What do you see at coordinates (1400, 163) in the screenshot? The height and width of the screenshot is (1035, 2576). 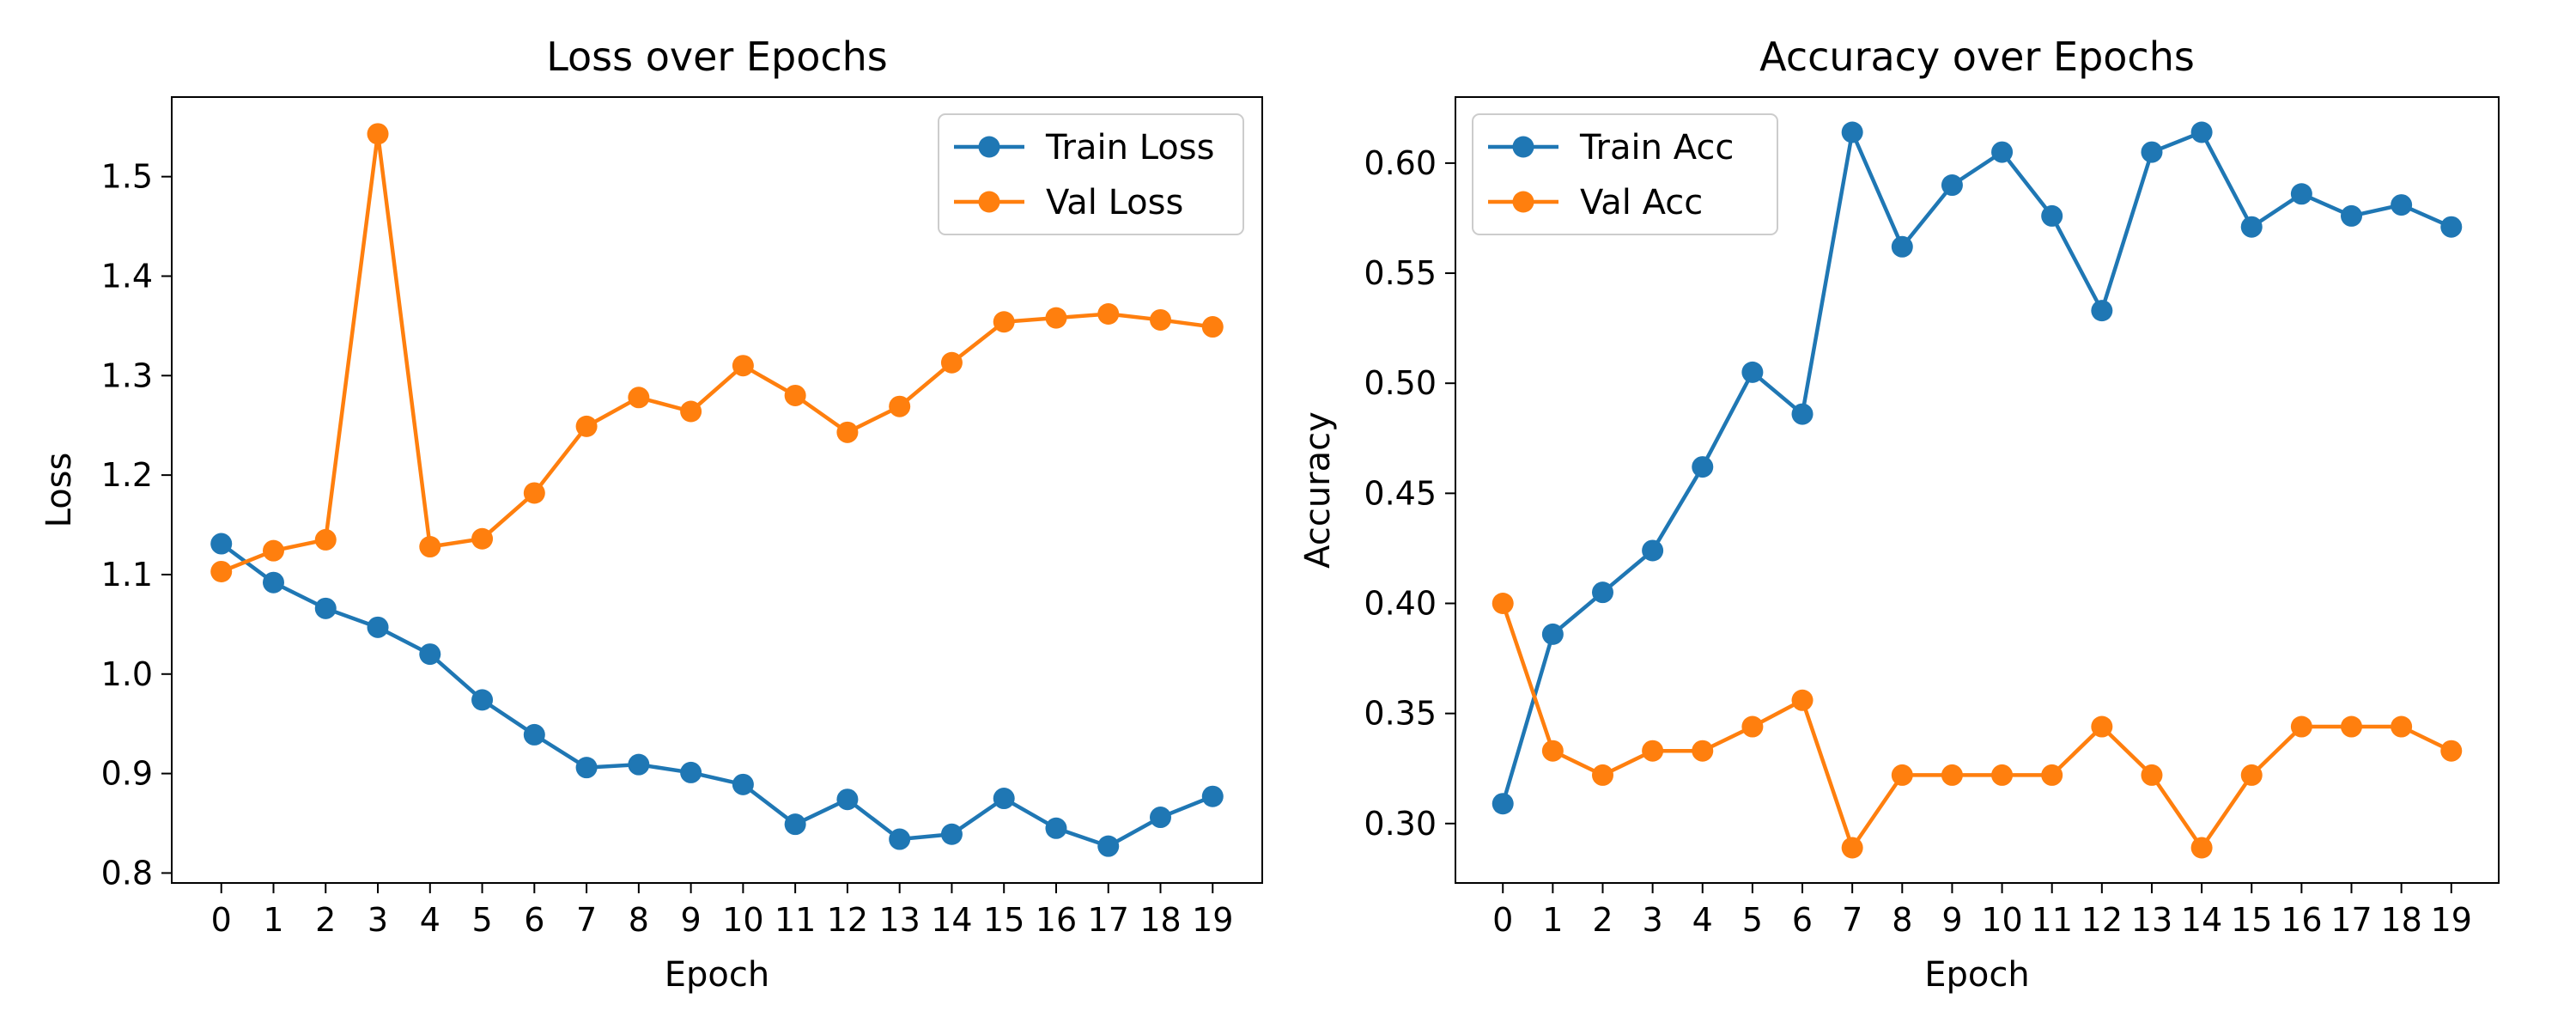 I see `y-tick-label: 0.60` at bounding box center [1400, 163].